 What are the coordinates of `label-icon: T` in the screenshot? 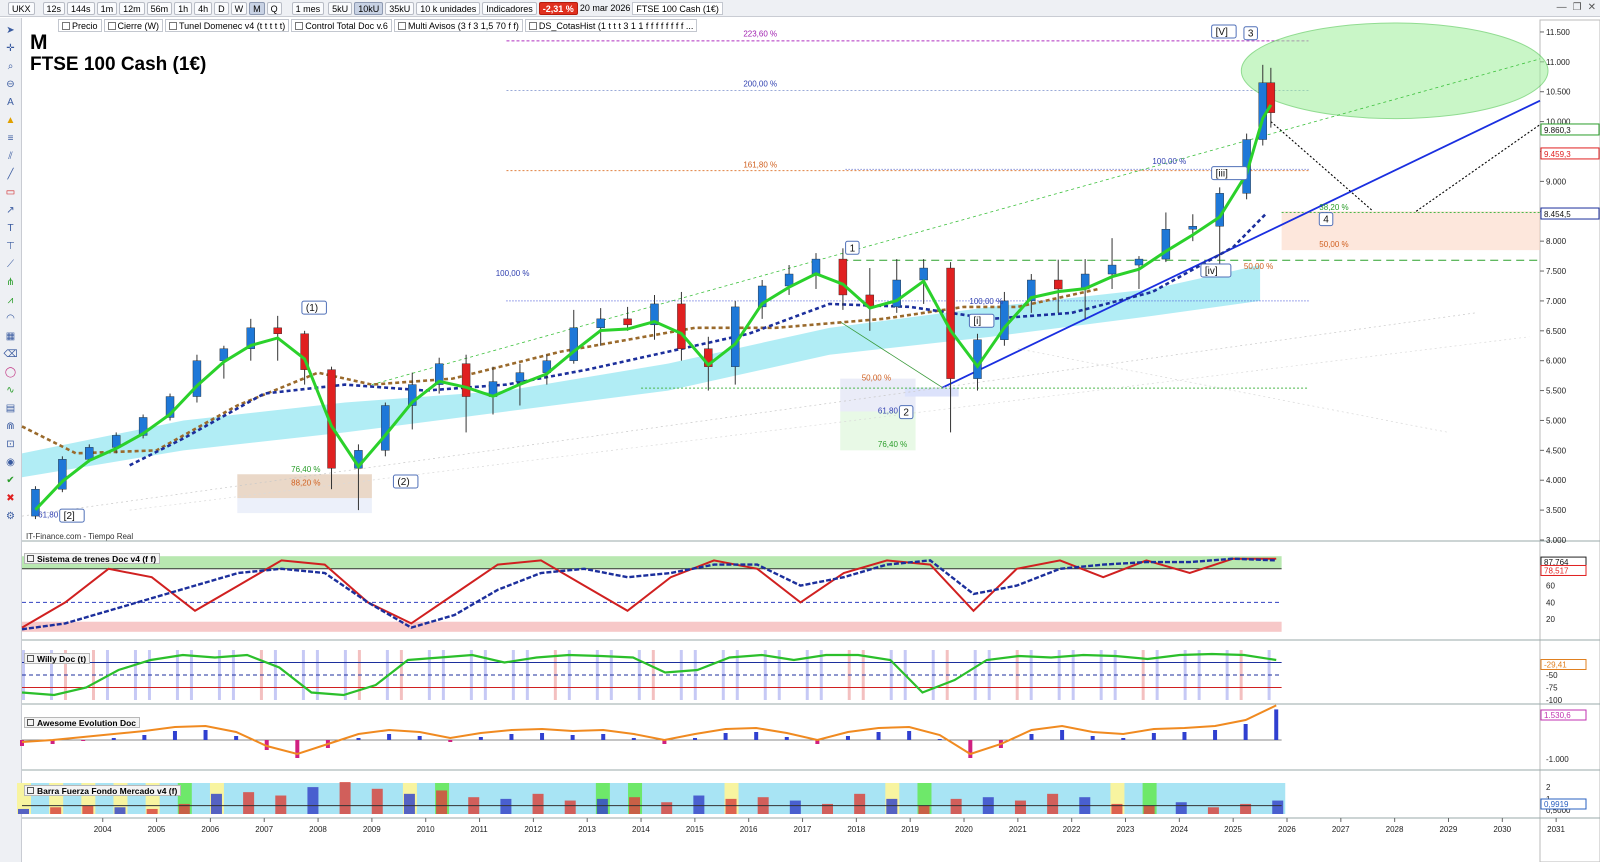 It's located at (10, 228).